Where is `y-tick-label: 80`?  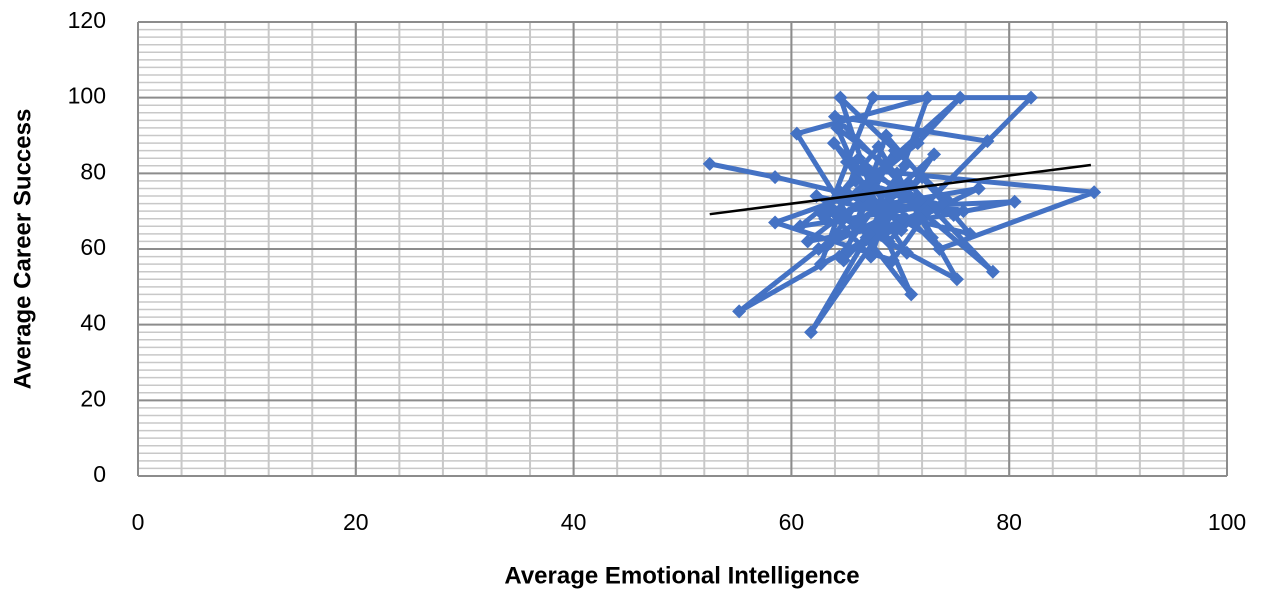
y-tick-label: 80 is located at coordinates (93, 171).